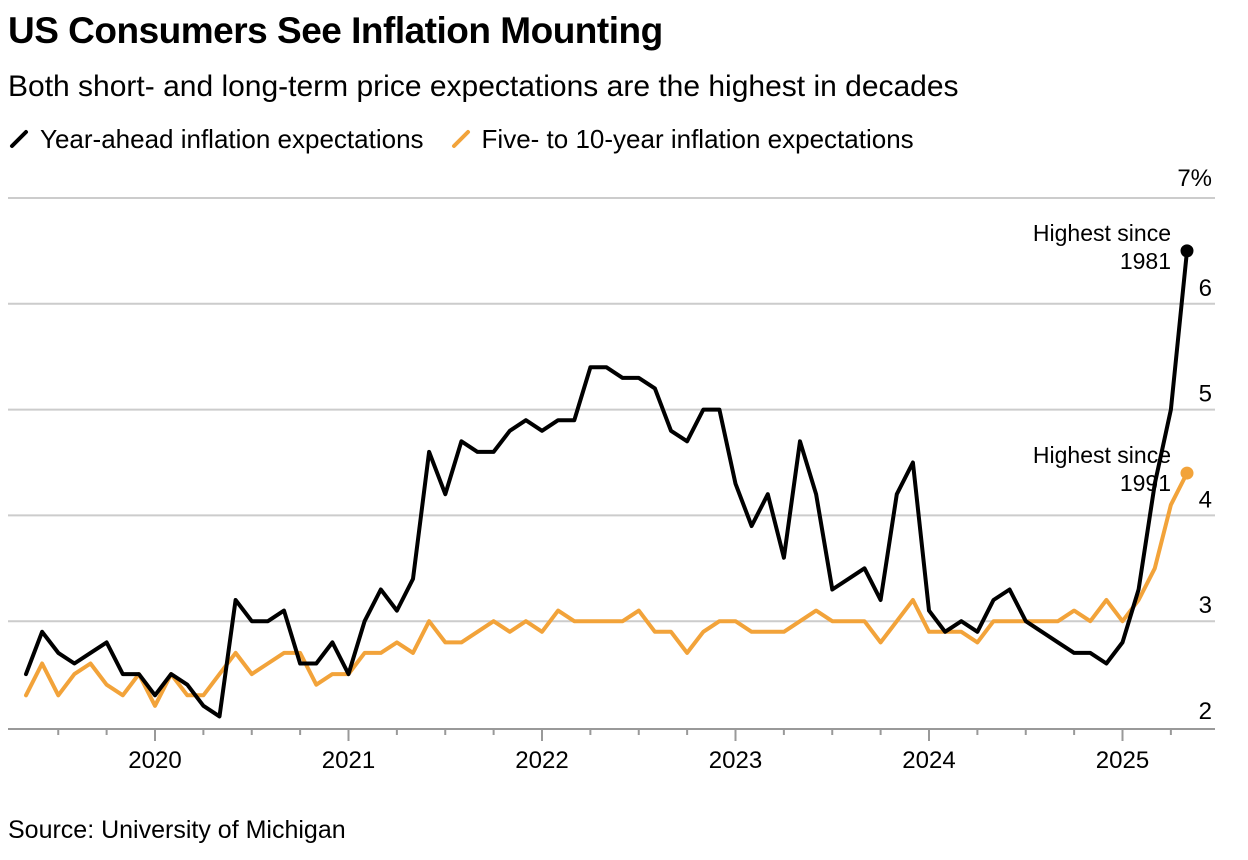 The height and width of the screenshot is (860, 1248). I want to click on legend-label-long-term: Five- to 10-year inflation expectations, so click(697, 138).